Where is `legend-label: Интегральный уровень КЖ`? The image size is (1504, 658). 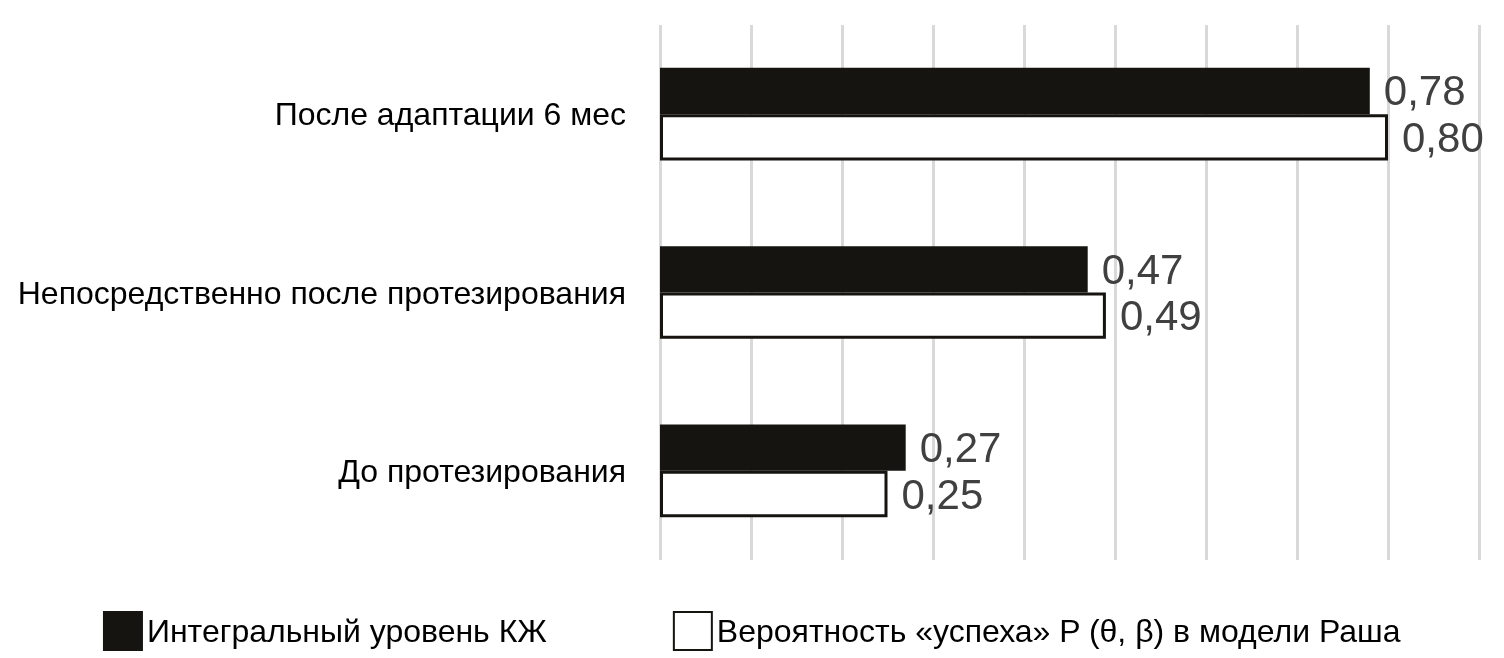 legend-label: Интегральный уровень КЖ is located at coordinates (347, 631).